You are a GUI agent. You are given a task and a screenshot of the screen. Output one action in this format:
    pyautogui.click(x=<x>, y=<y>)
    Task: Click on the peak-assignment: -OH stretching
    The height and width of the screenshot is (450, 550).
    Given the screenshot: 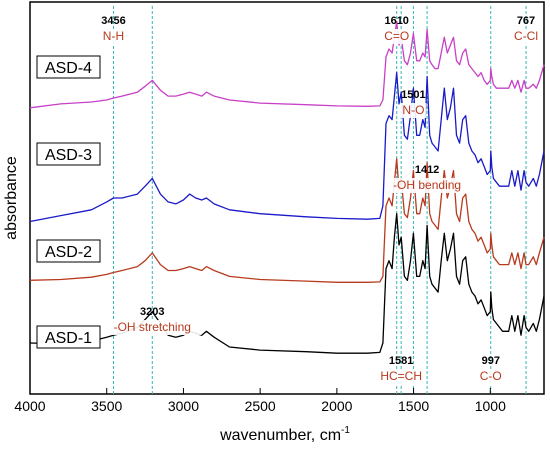 What is the action you would take?
    pyautogui.click(x=152, y=327)
    